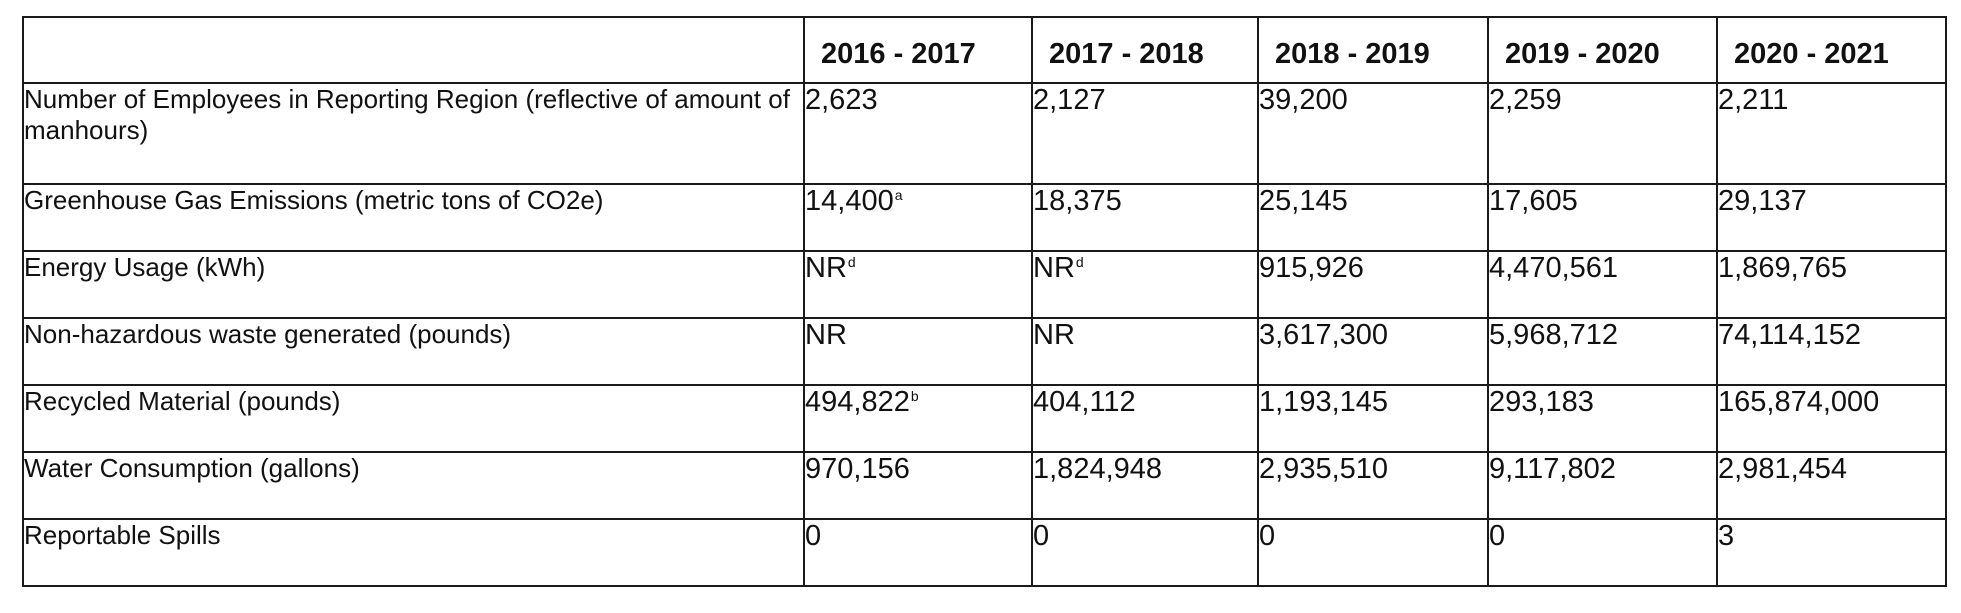 The image size is (1961, 613). Describe the element at coordinates (1533, 201) in the screenshot. I see `cell-value: 17,605` at that location.